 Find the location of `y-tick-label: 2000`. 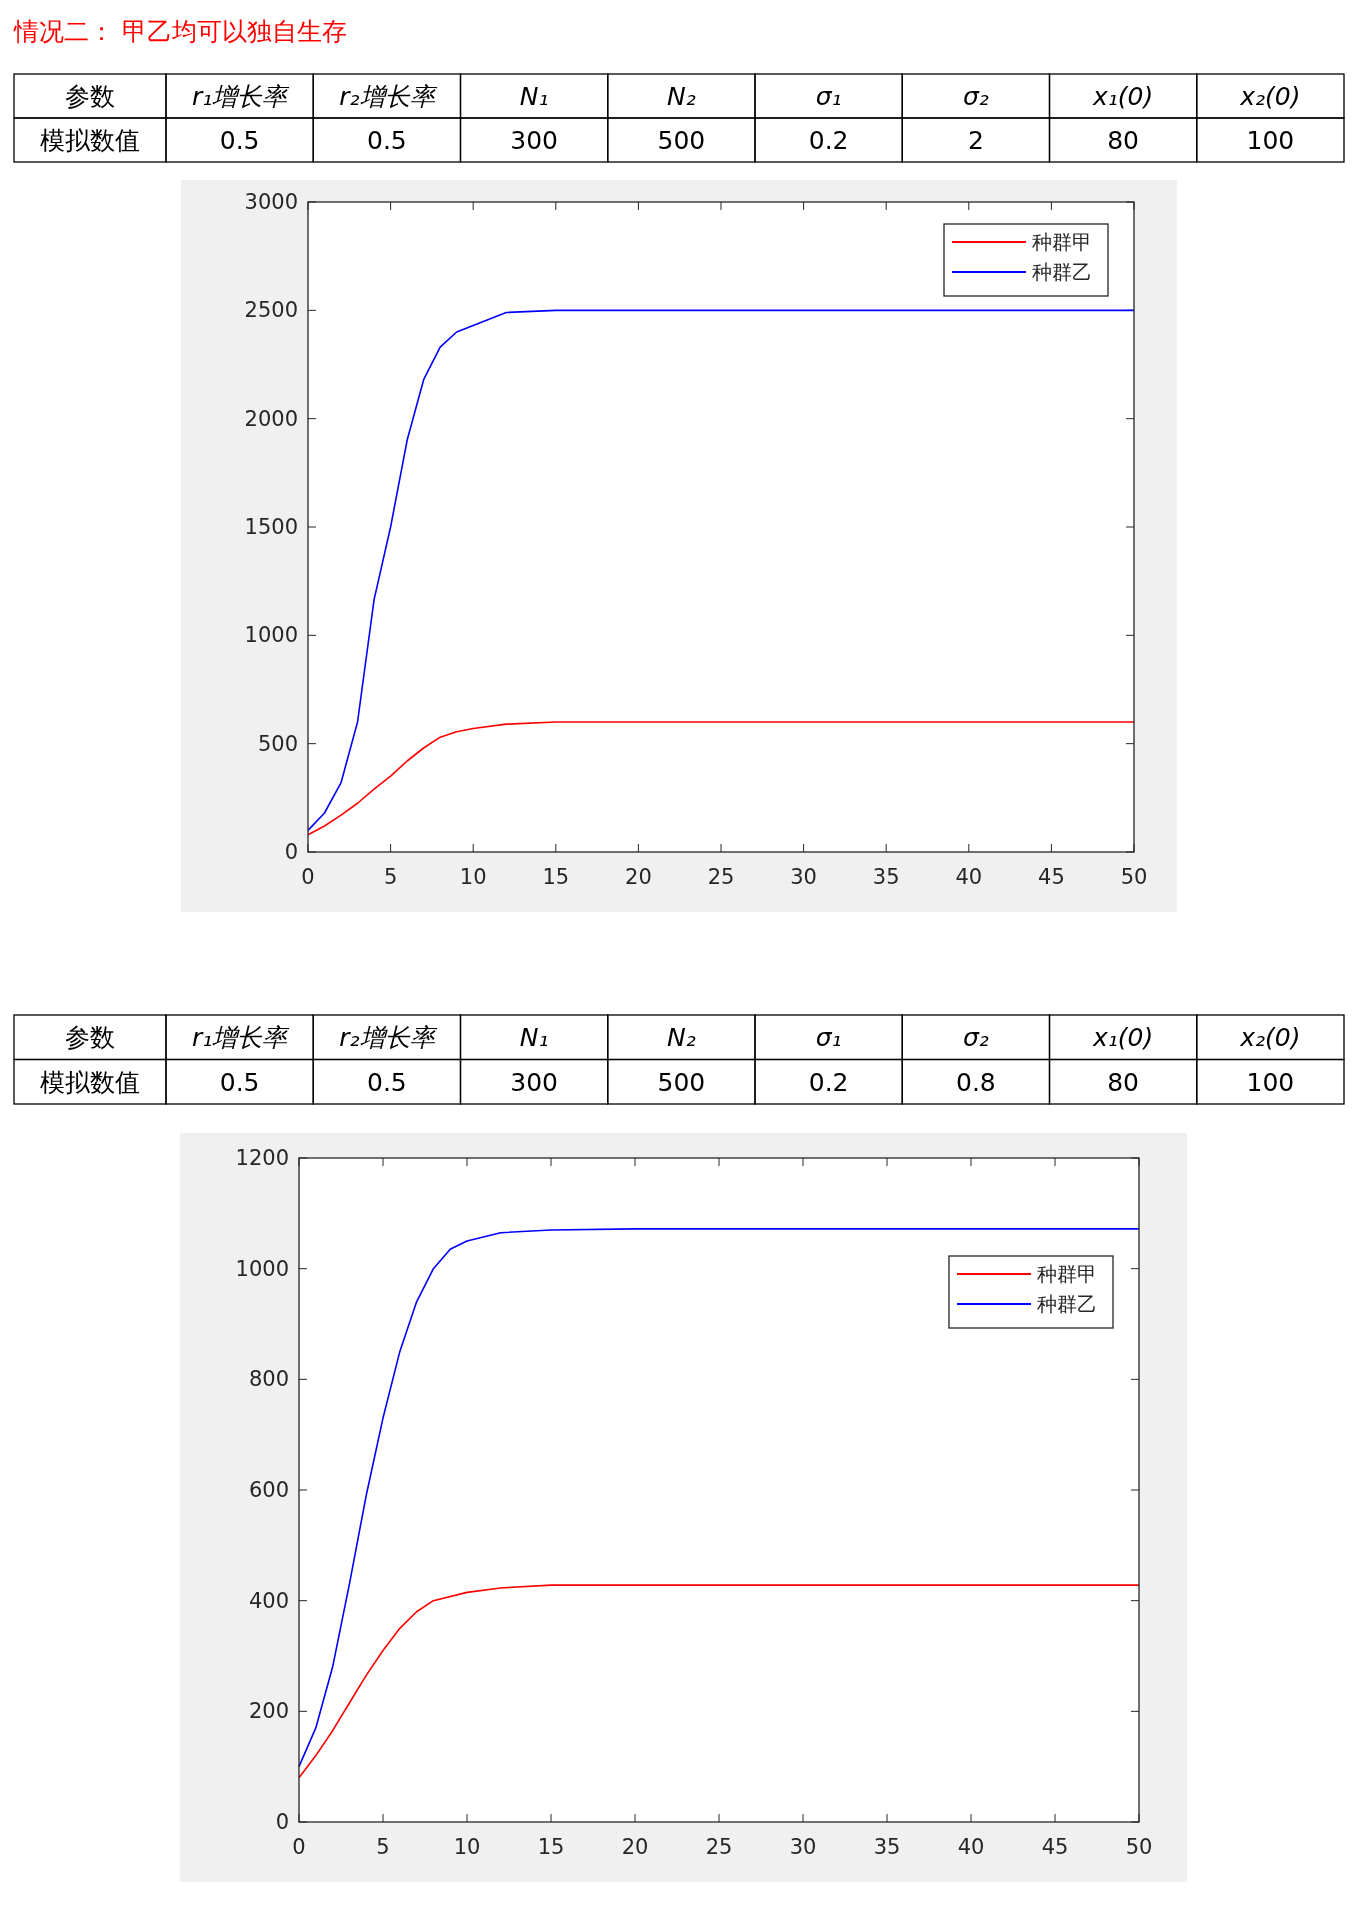

y-tick-label: 2000 is located at coordinates (271, 418).